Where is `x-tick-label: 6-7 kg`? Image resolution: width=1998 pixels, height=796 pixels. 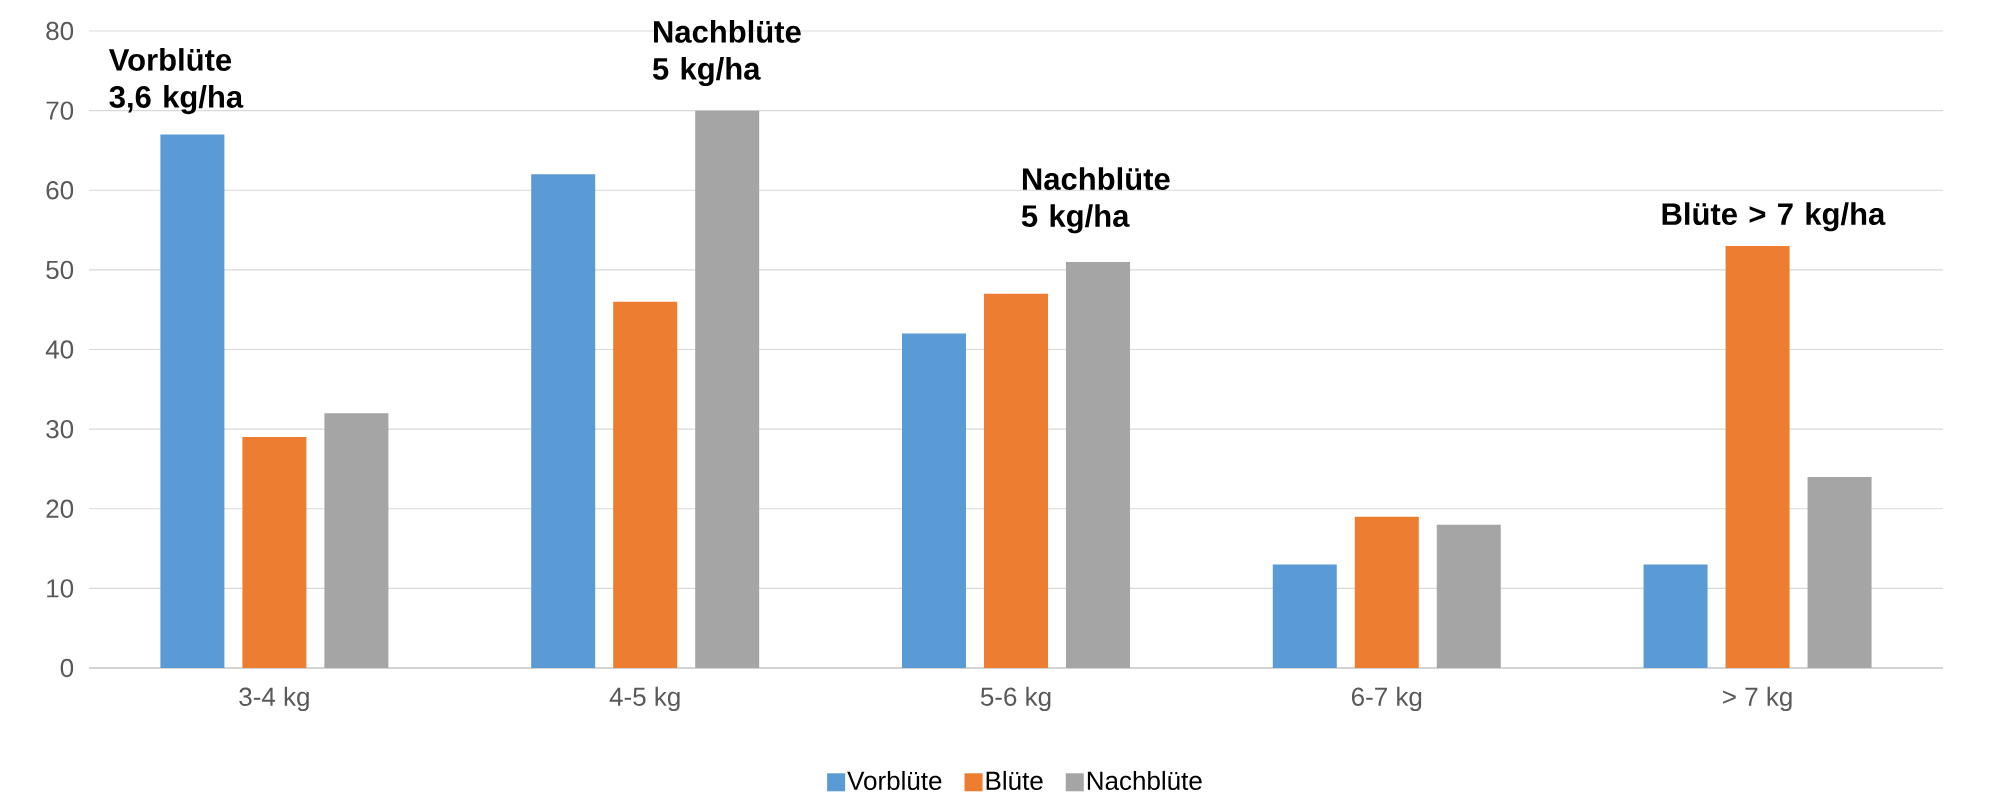 x-tick-label: 6-7 kg is located at coordinates (1386, 699).